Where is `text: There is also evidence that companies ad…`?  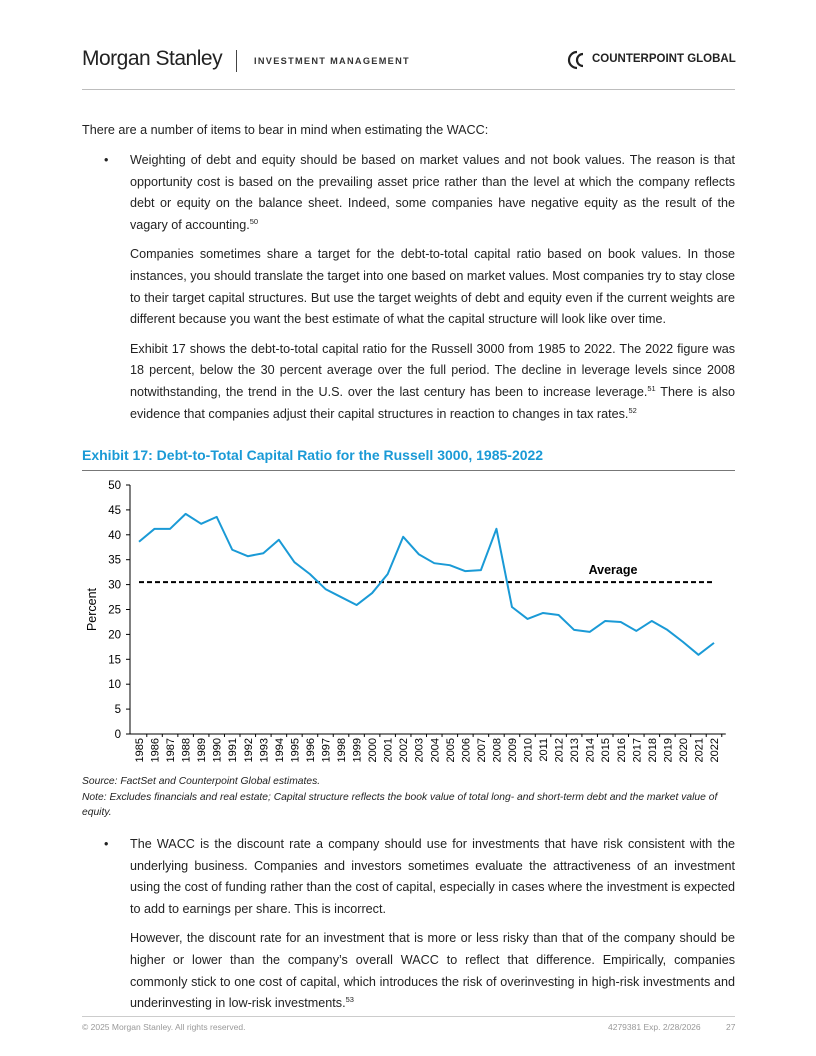 text: There is also evidence that companies ad… is located at coordinates (432, 402).